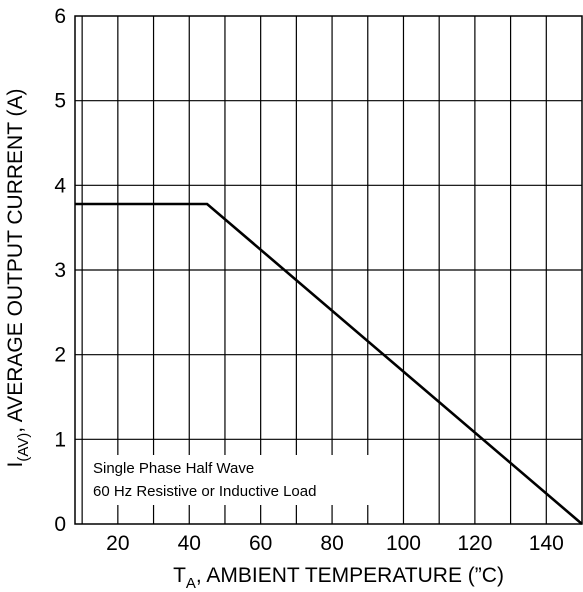 This screenshot has height=592, width=583. Describe the element at coordinates (60, 185) in the screenshot. I see `y-tick-label: 4` at that location.